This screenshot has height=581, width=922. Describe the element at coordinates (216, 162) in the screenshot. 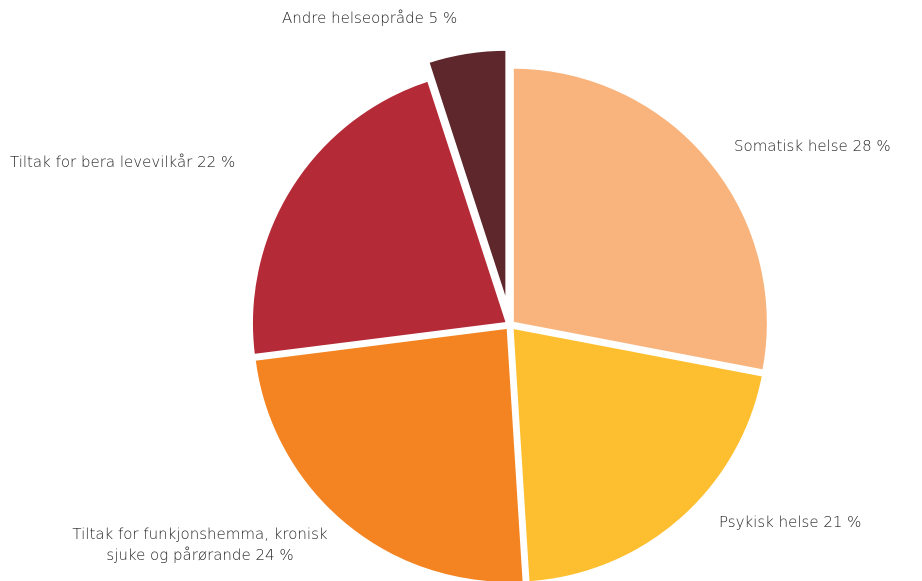

I see `value-label: 22 %` at that location.